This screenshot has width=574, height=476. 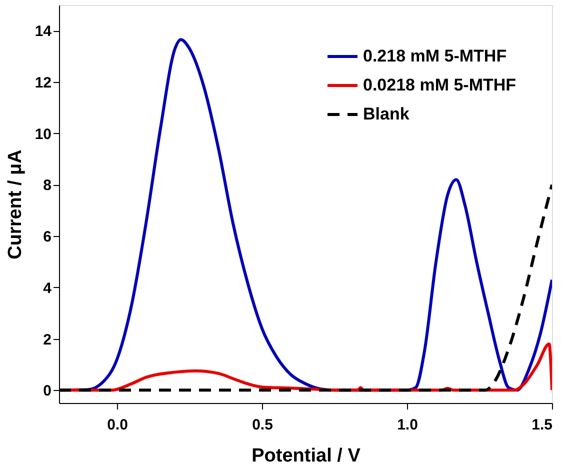 I want to click on x-axis-title: Potential / V, so click(x=306, y=456).